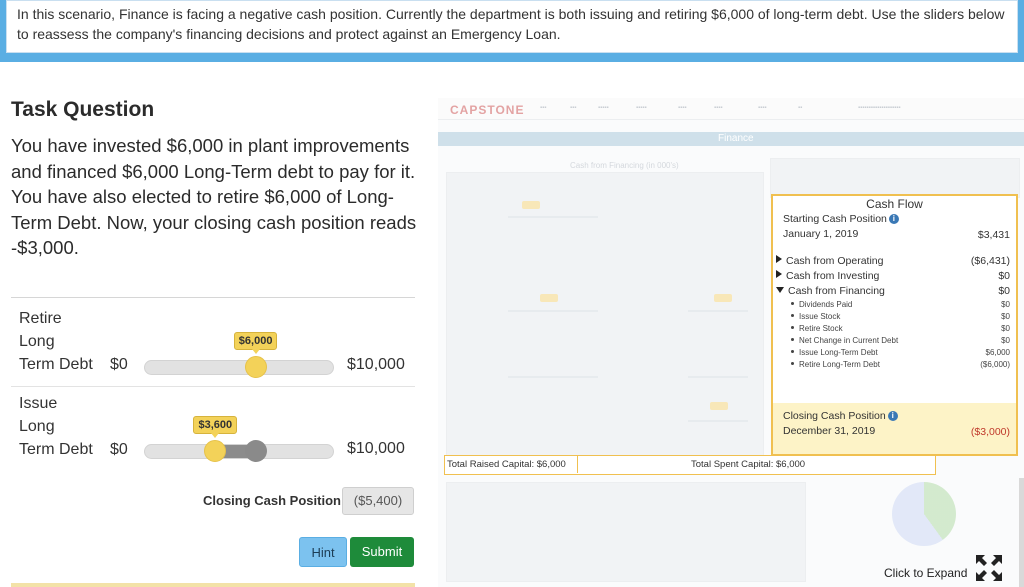 The image size is (1024, 587). What do you see at coordinates (376, 364) in the screenshot?
I see `retire-max-label: $10,000` at bounding box center [376, 364].